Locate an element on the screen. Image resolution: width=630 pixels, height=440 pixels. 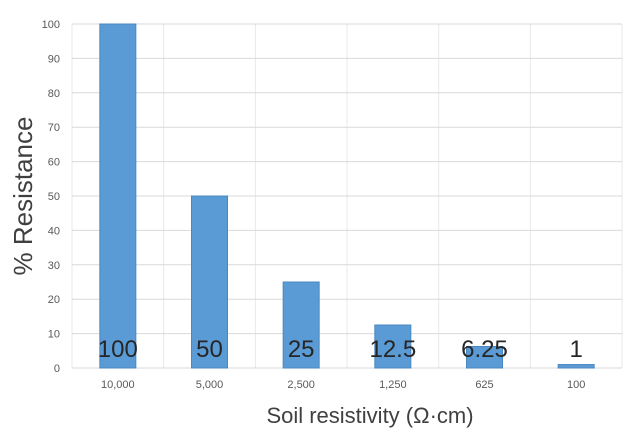
x-tick-label: 5,000 is located at coordinates (210, 385).